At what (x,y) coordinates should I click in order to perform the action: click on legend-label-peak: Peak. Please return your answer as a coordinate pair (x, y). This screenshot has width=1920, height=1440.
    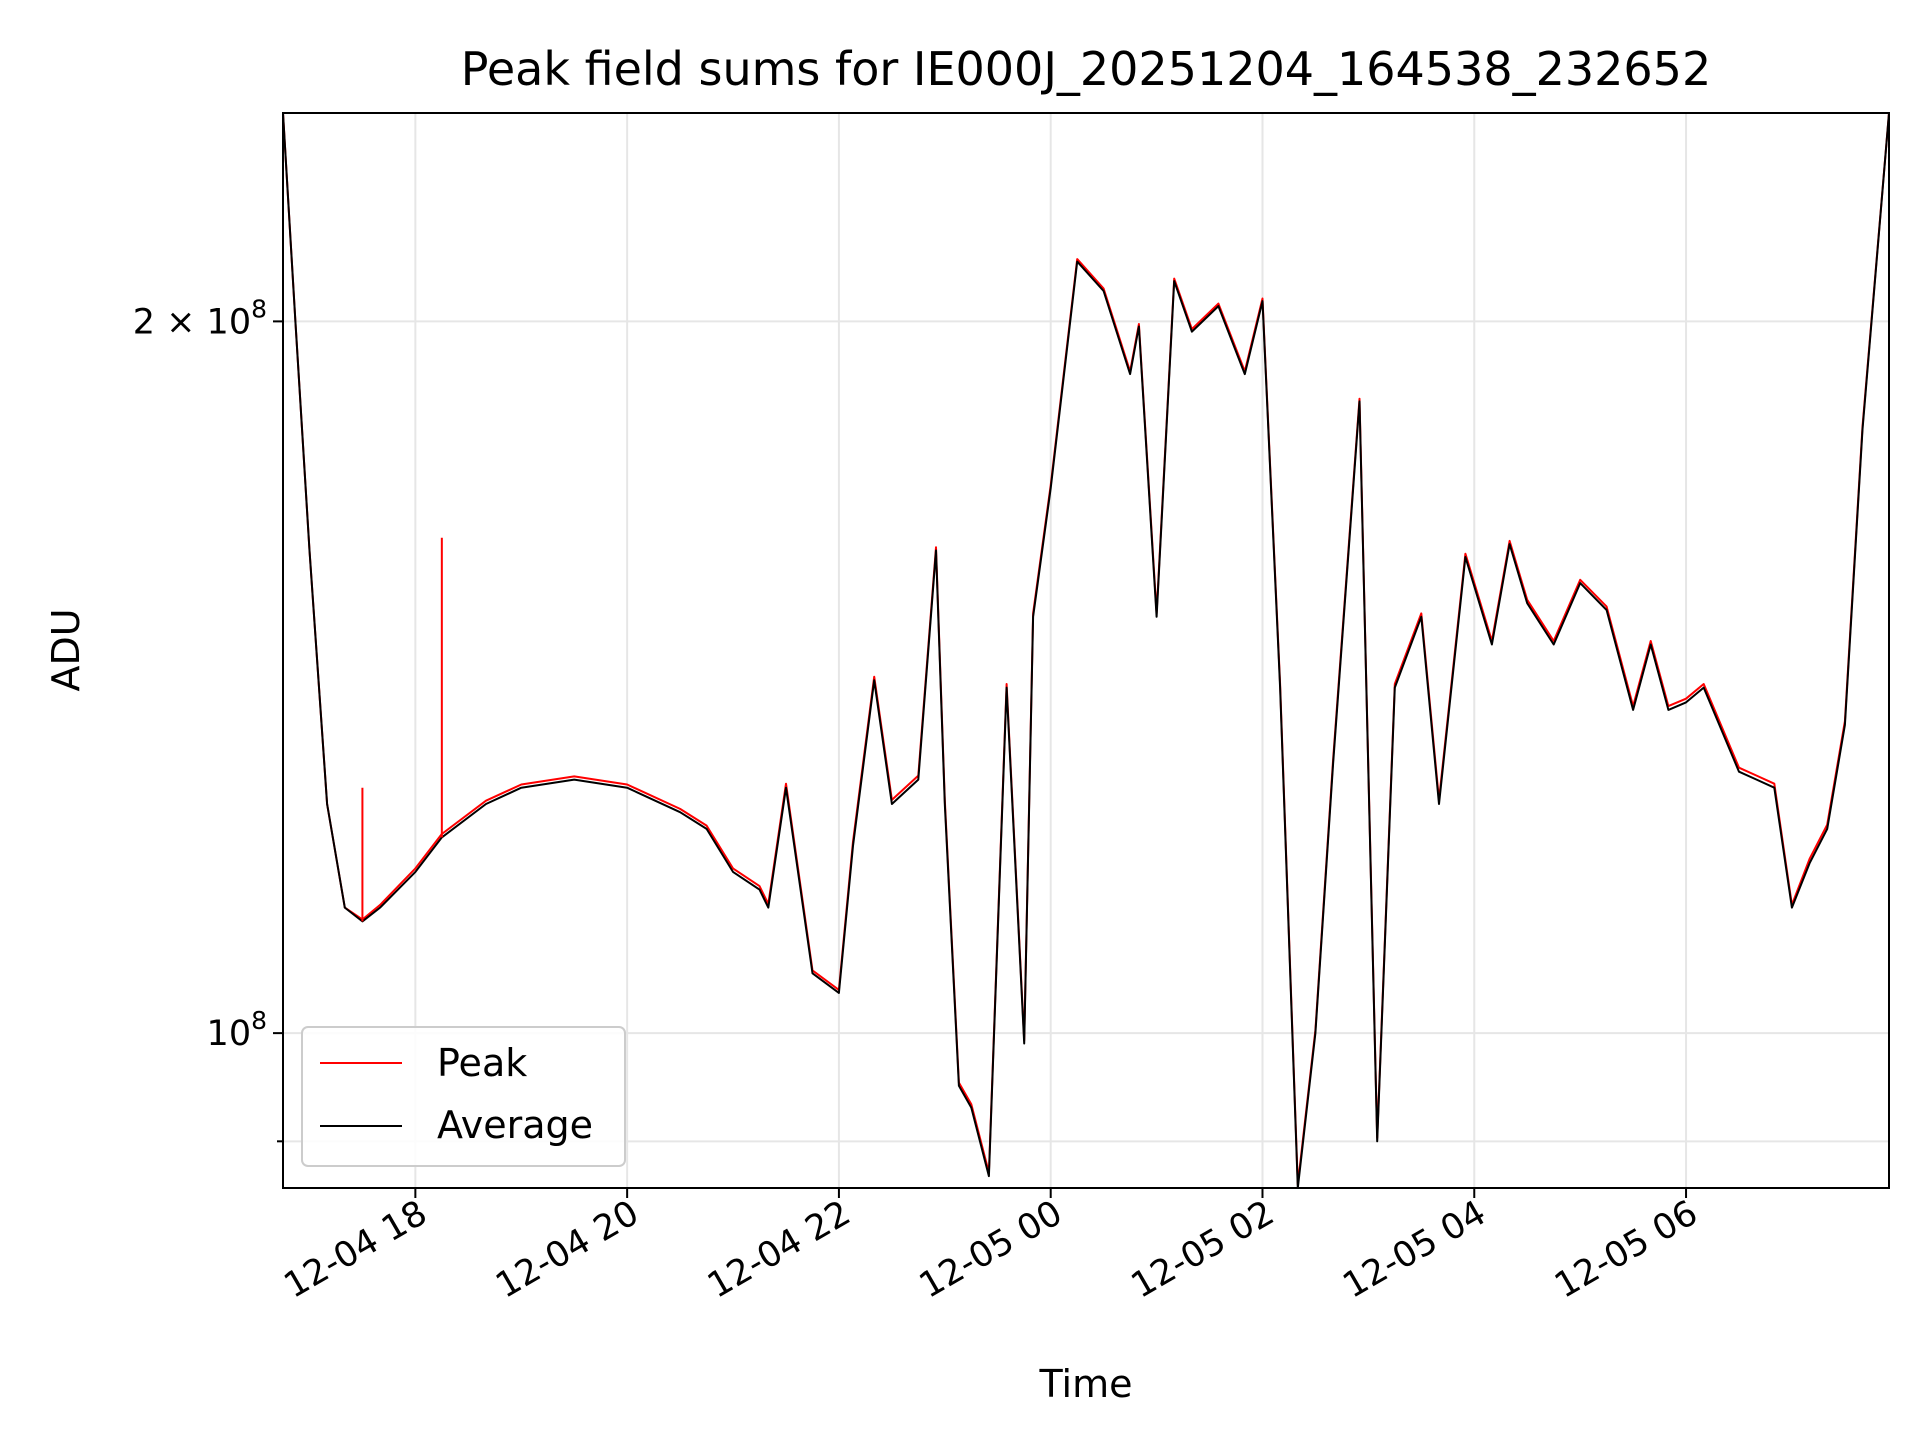
    Looking at the image, I should click on (482, 1063).